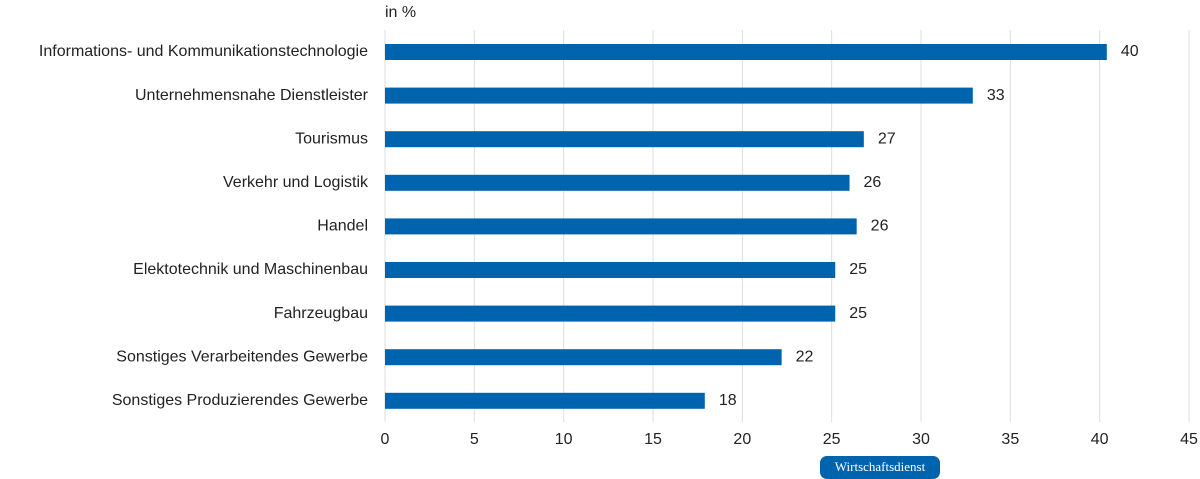 This screenshot has width=1200, height=479. What do you see at coordinates (331, 138) in the screenshot?
I see `category-label: Tourismus` at bounding box center [331, 138].